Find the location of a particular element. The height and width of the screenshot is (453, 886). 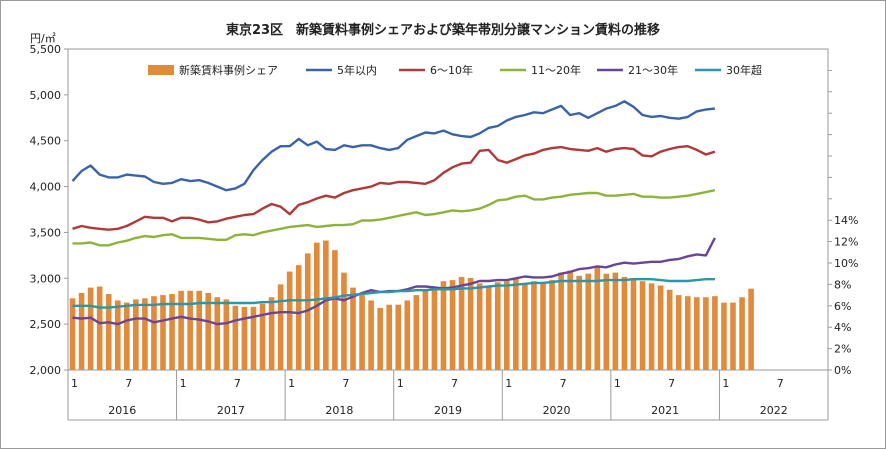

y-right-tick-label: 12% is located at coordinates (846, 242).